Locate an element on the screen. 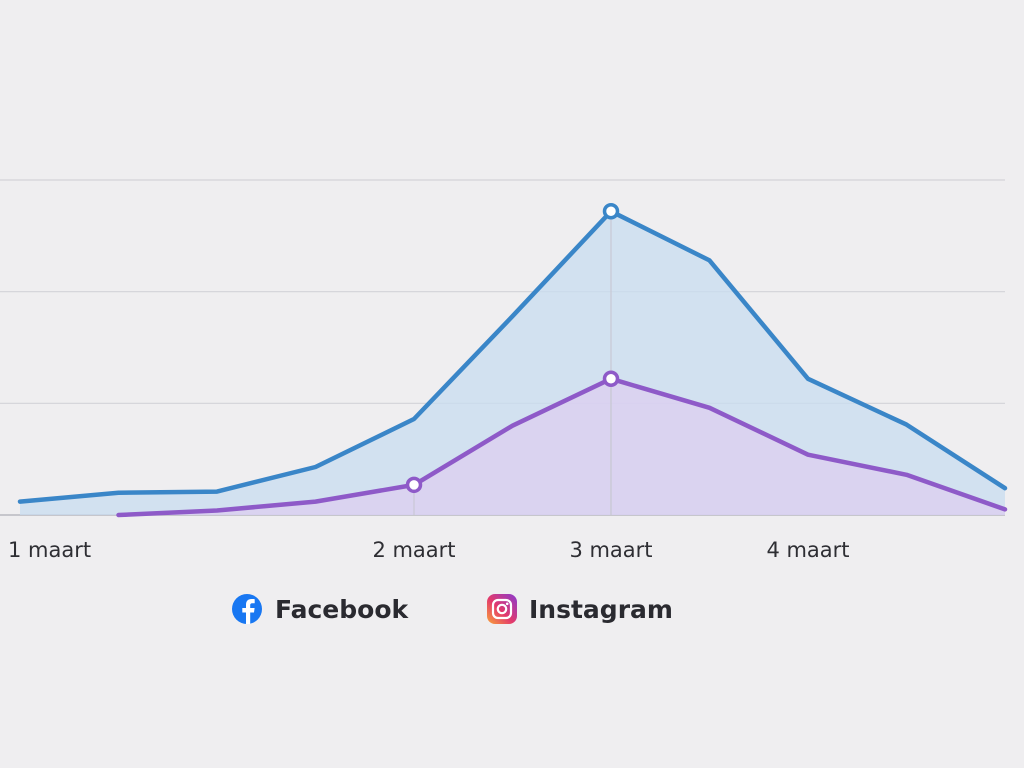 The width and height of the screenshot is (1024, 768). legend-item-facebook: Facebook is located at coordinates (321, 609).